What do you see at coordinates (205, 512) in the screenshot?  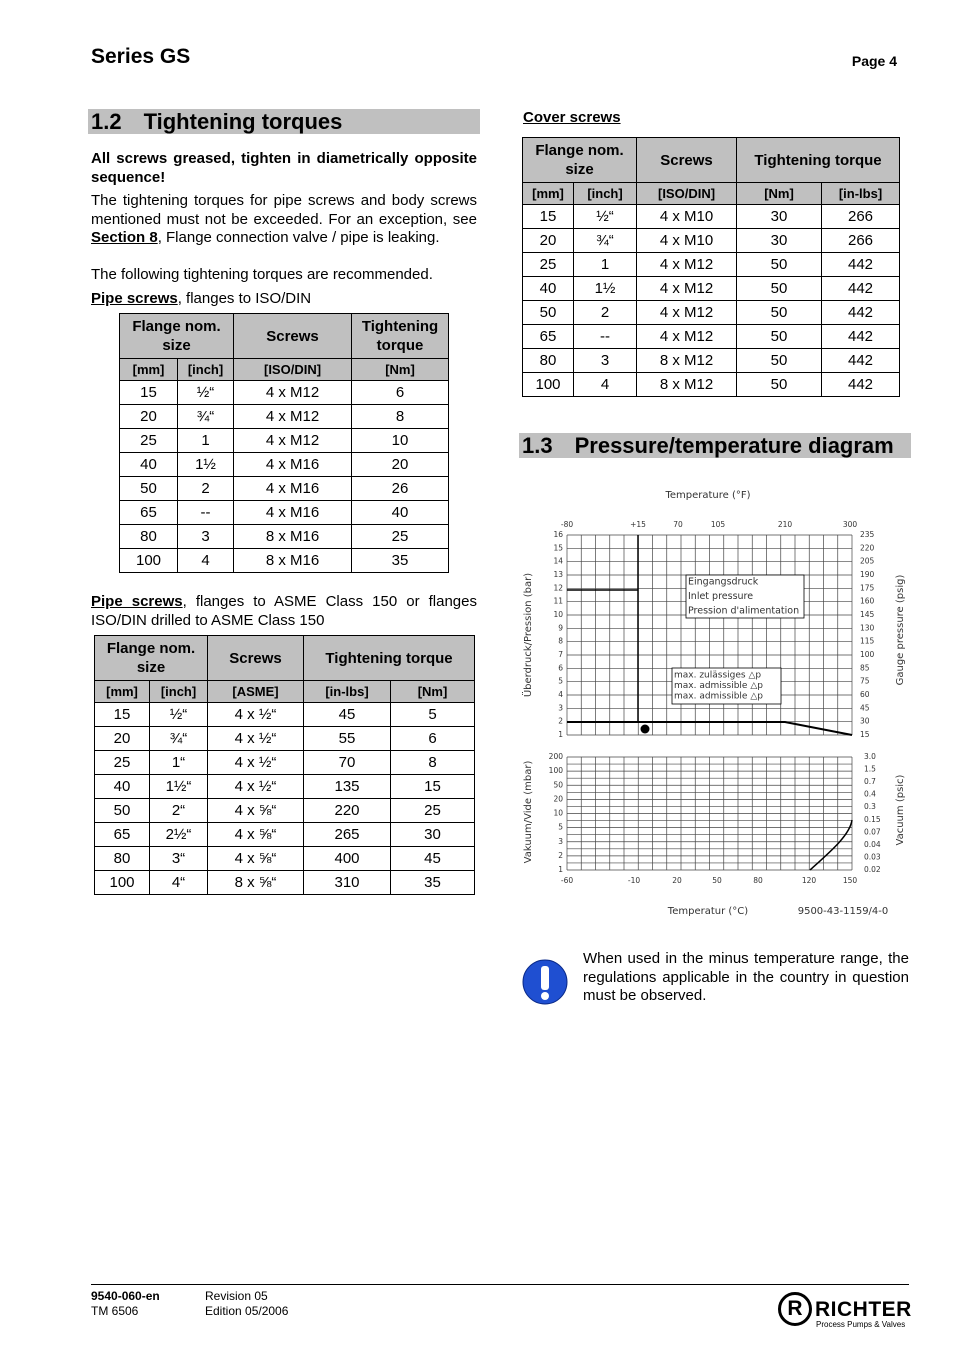 I see `cell: --` at bounding box center [205, 512].